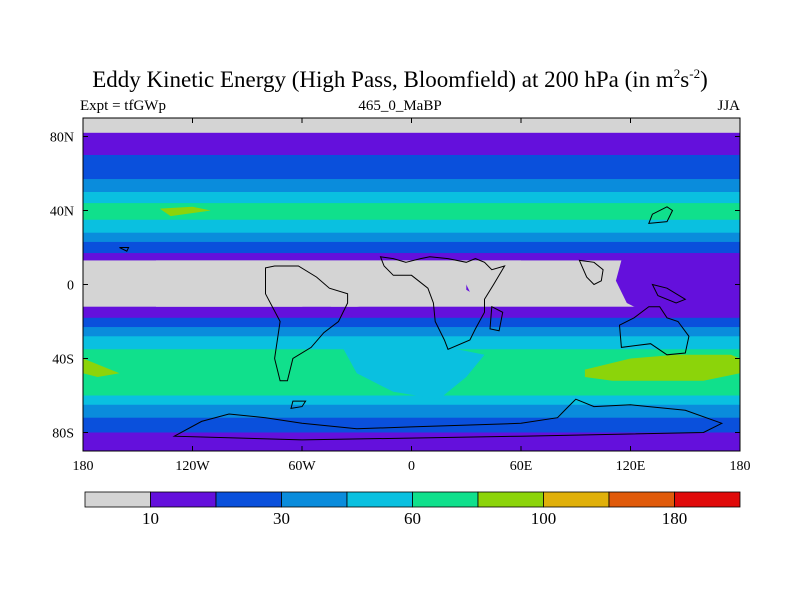  I want to click on region-atlantic-grey-low, so click(338, 283).